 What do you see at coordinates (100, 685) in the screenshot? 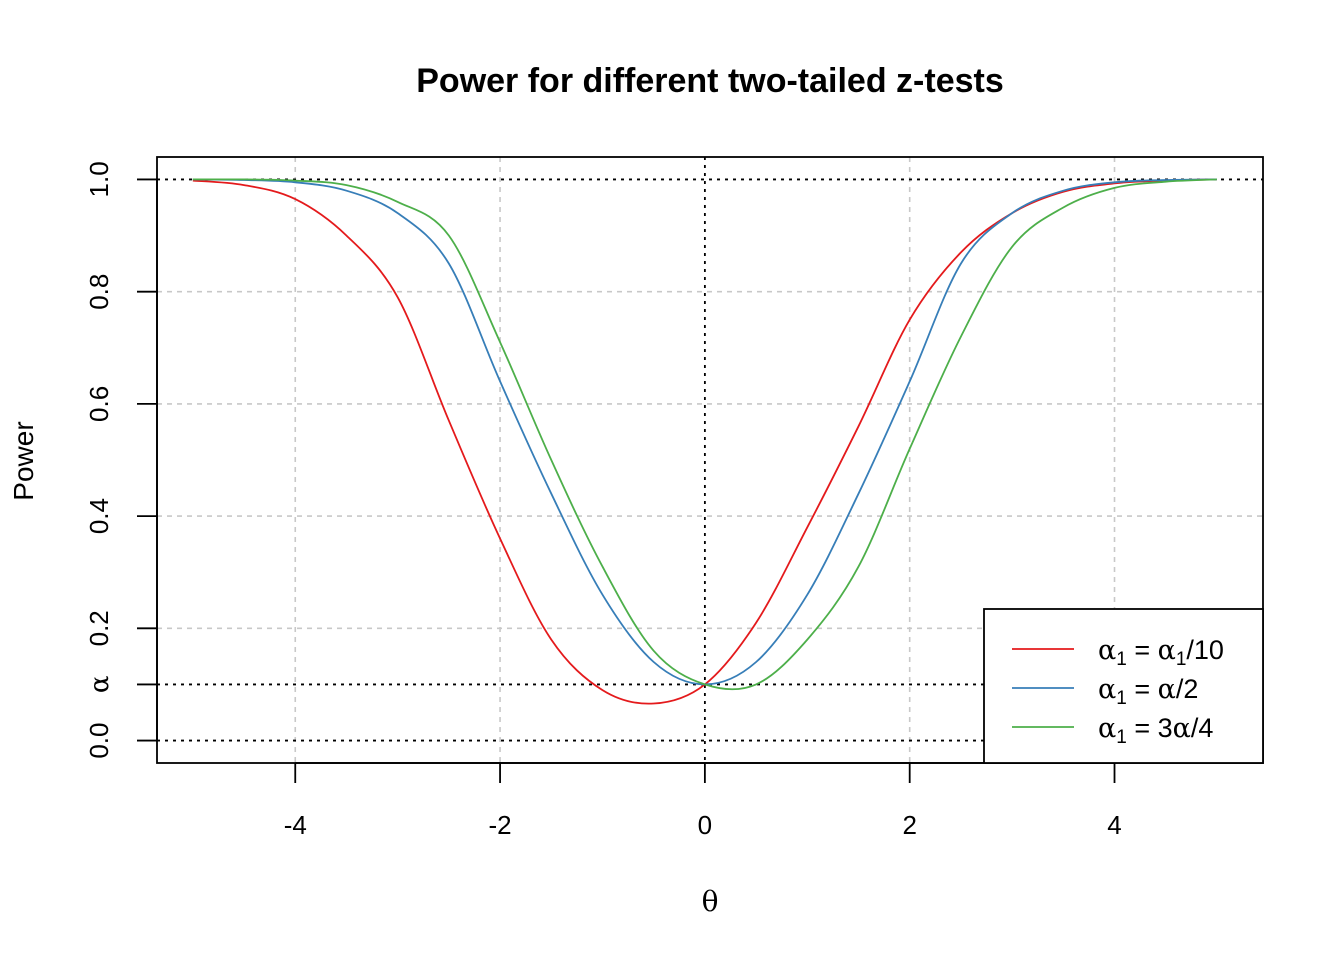
I see `y-tick-label: α` at bounding box center [100, 685].